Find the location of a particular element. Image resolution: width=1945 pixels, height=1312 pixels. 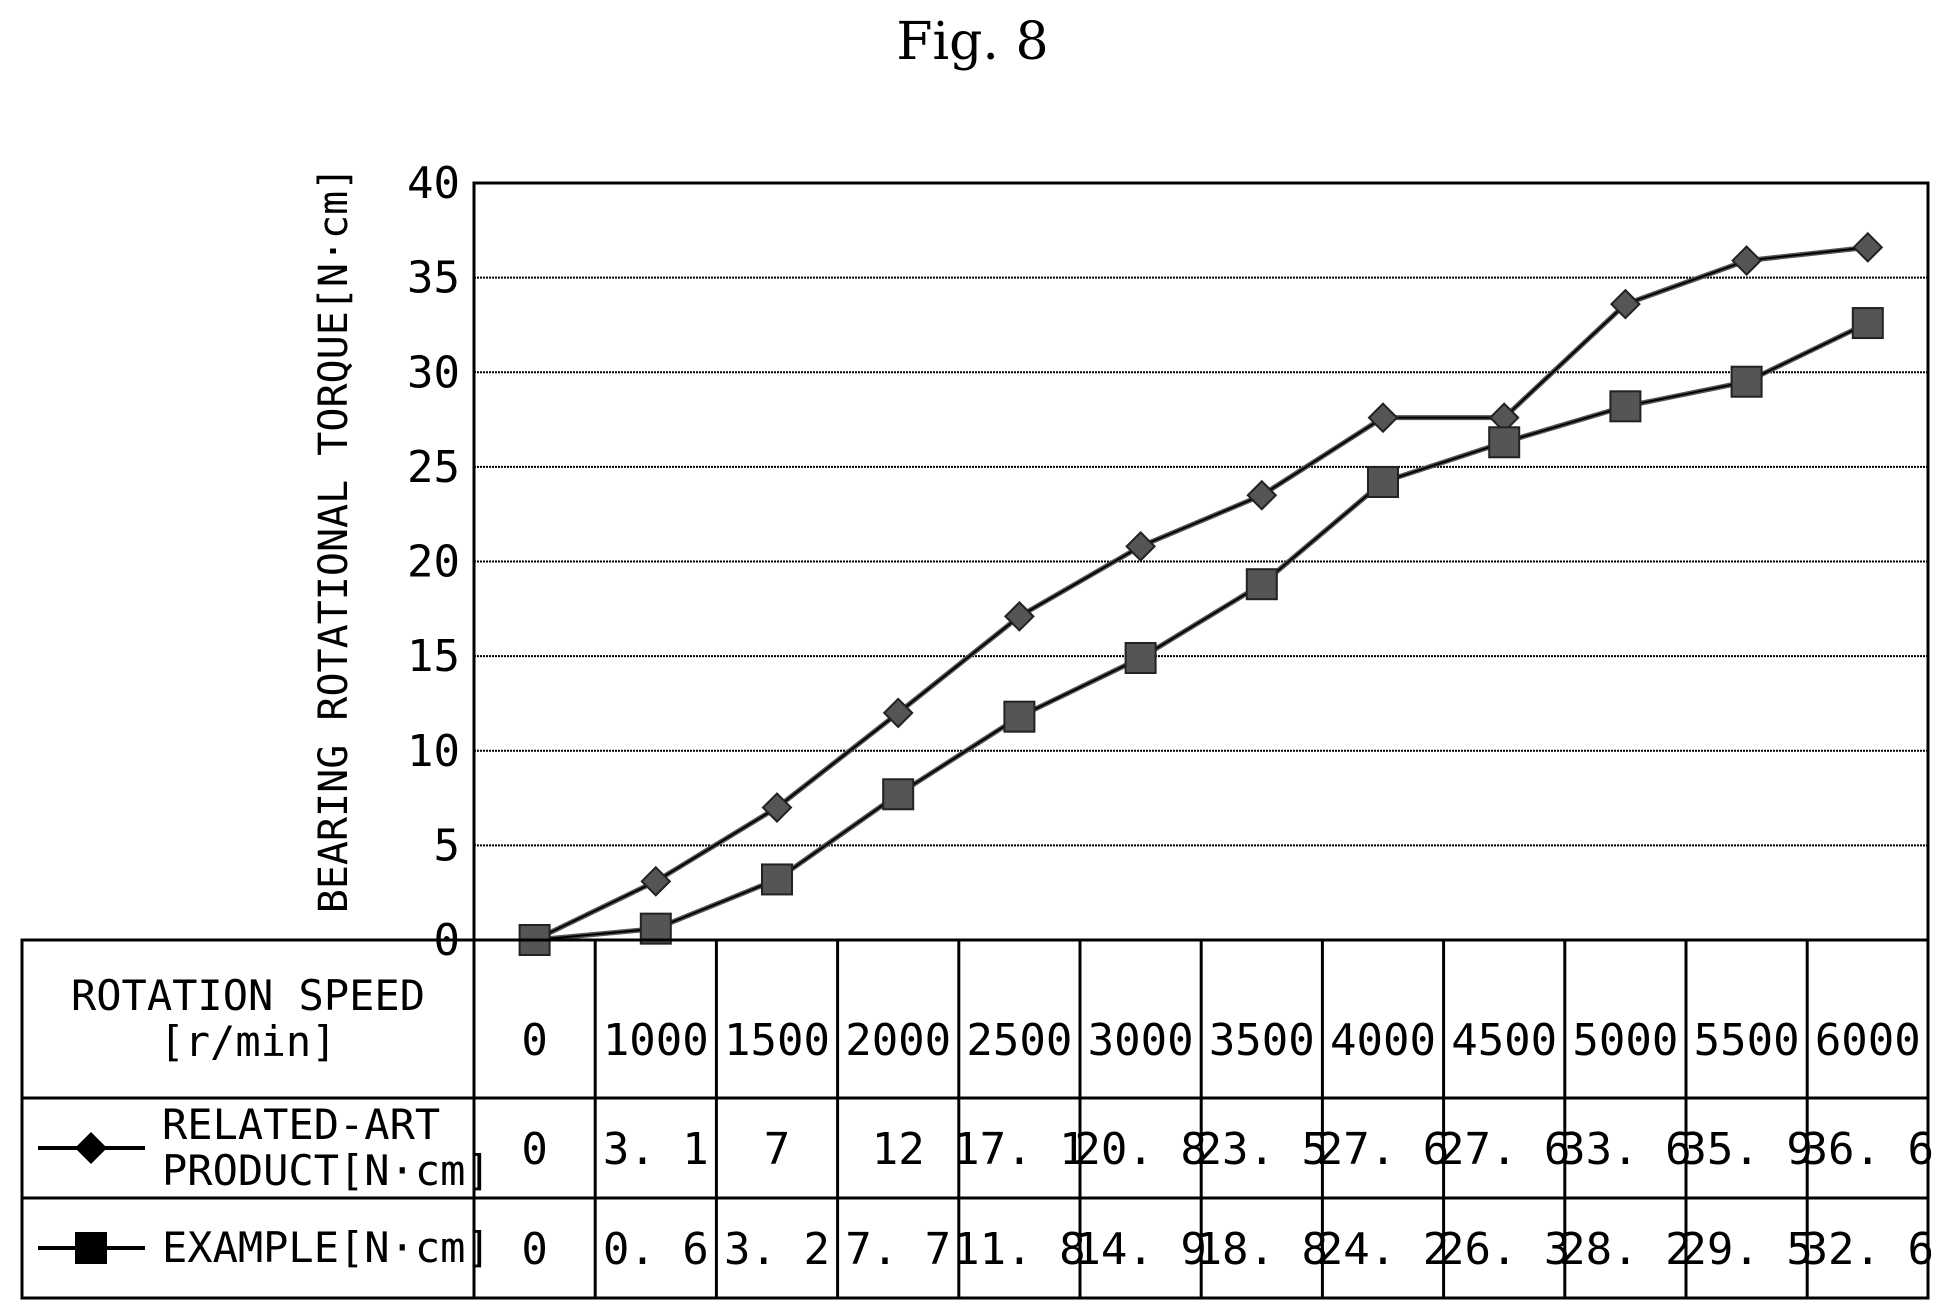

x-tick-label: 0 is located at coordinates (534, 1040).